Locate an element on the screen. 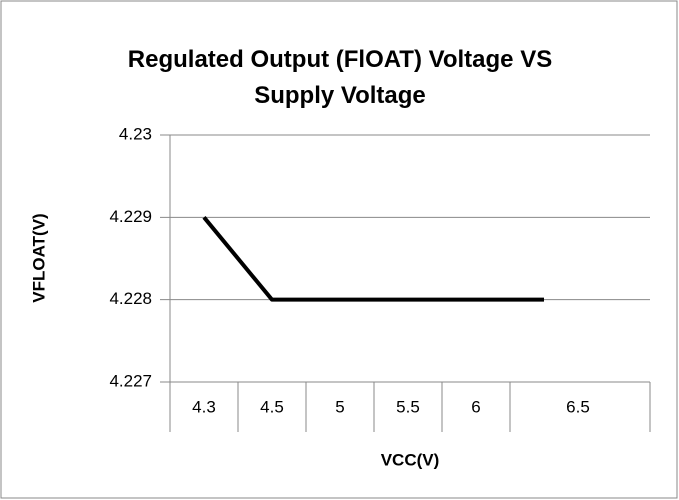 This screenshot has height=500, width=679. x-axis-title: VCC(V) is located at coordinates (410, 459).